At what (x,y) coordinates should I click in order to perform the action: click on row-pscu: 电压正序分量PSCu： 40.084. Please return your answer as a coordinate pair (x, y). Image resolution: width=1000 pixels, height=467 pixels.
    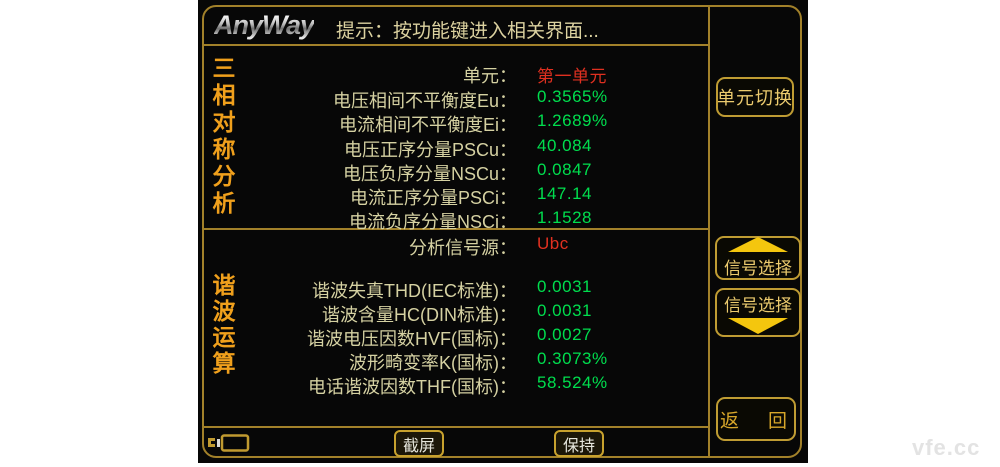
    Looking at the image, I should click on (453, 148).